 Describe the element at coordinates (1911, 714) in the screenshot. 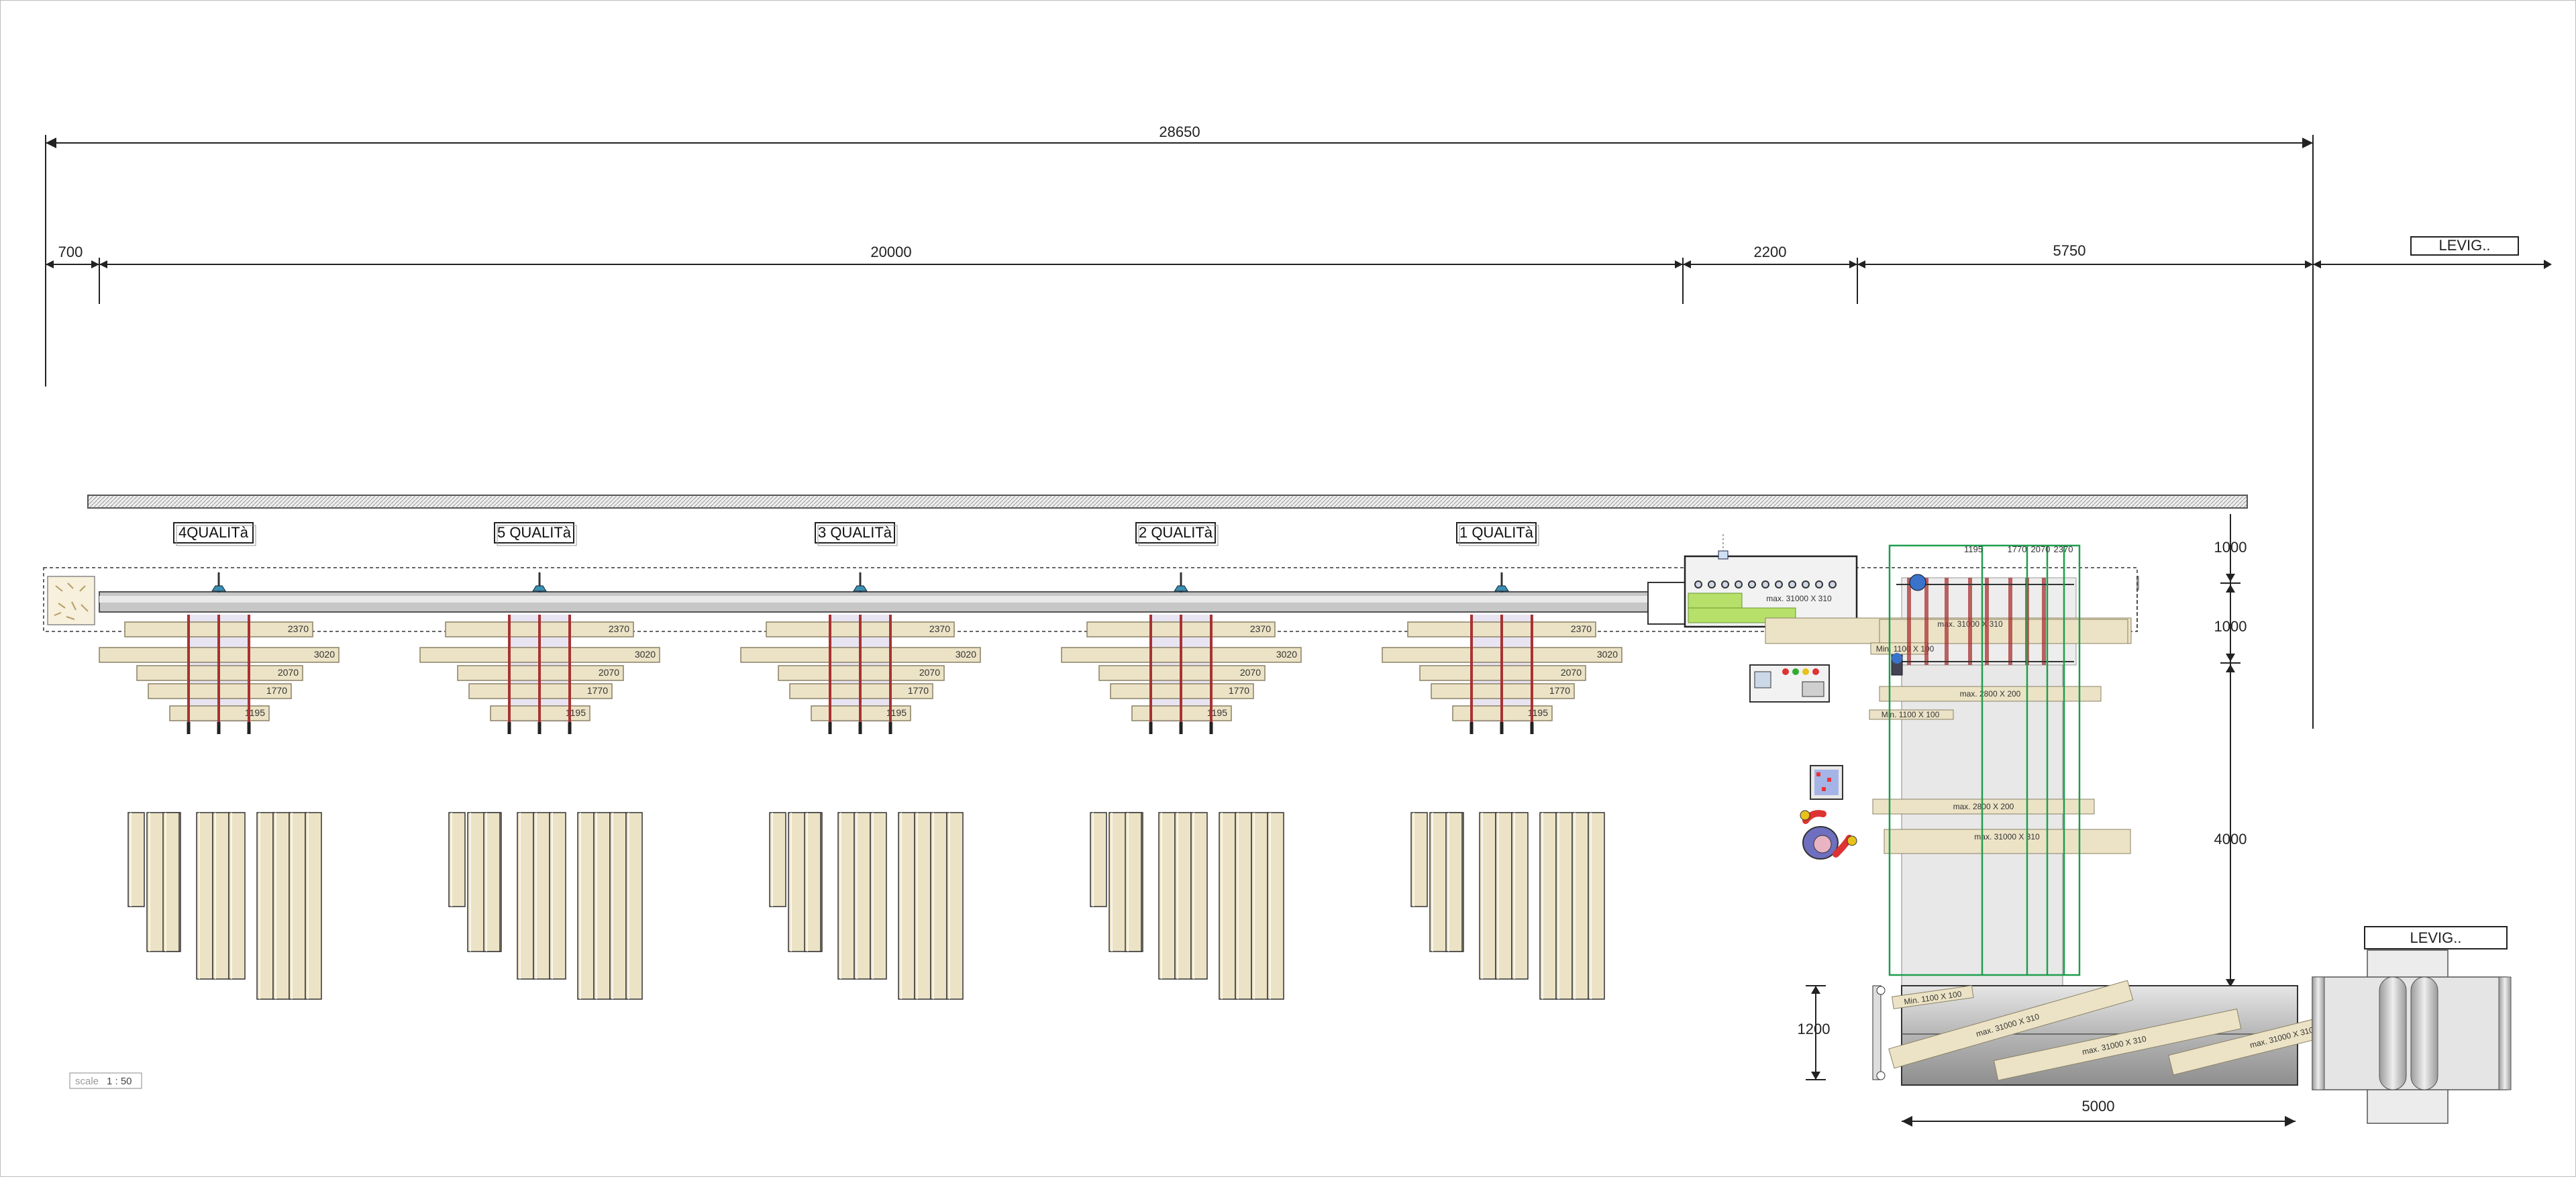

I see `machine-board-label-4: Min. 1100 X 100` at that location.